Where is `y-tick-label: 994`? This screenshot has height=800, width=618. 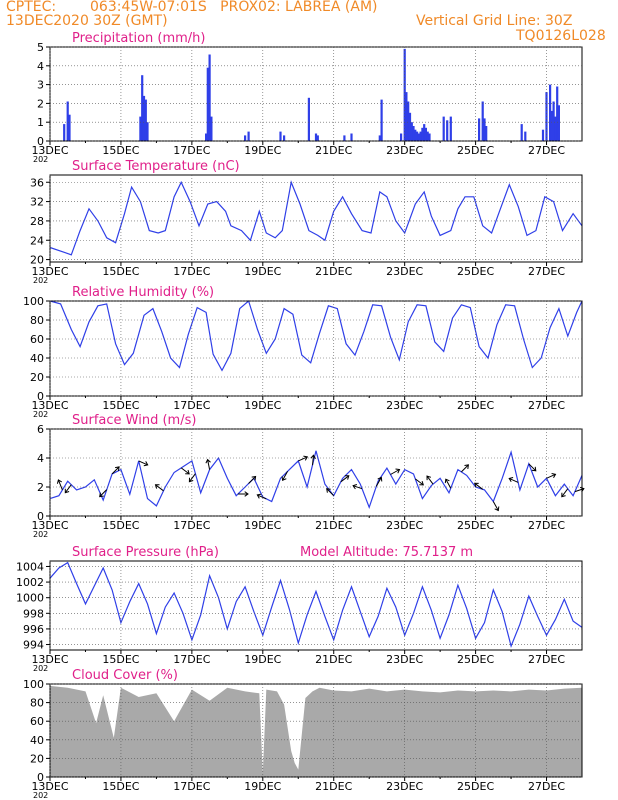 y-tick-label: 994 is located at coordinates (33, 645).